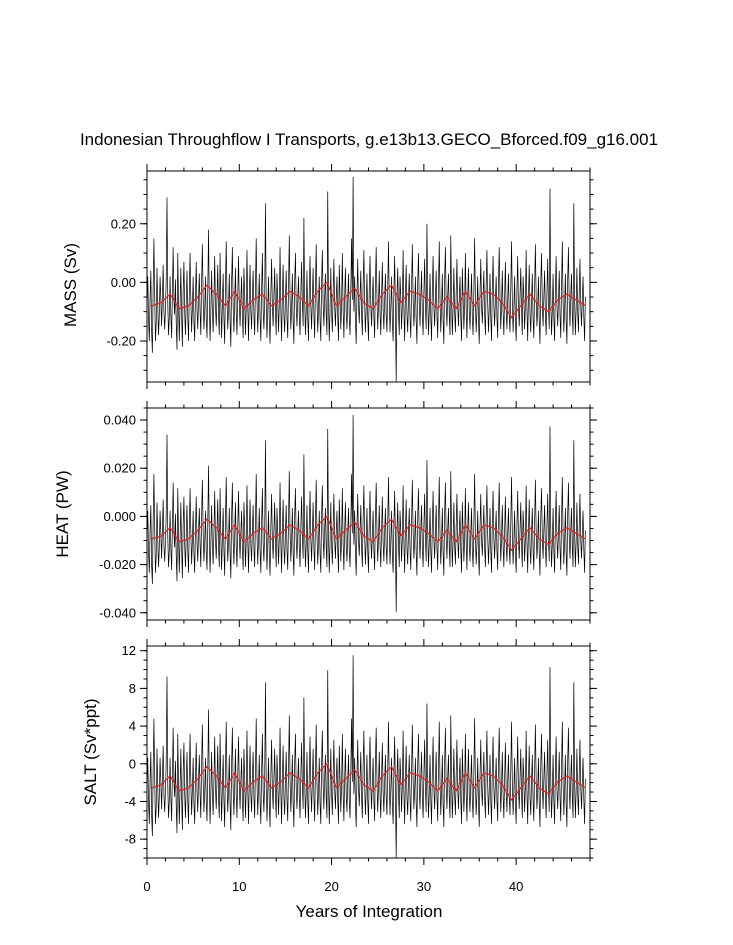 This screenshot has width=733, height=945. What do you see at coordinates (117, 612) in the screenshot?
I see `heat-ytick-label: -0.040` at bounding box center [117, 612].